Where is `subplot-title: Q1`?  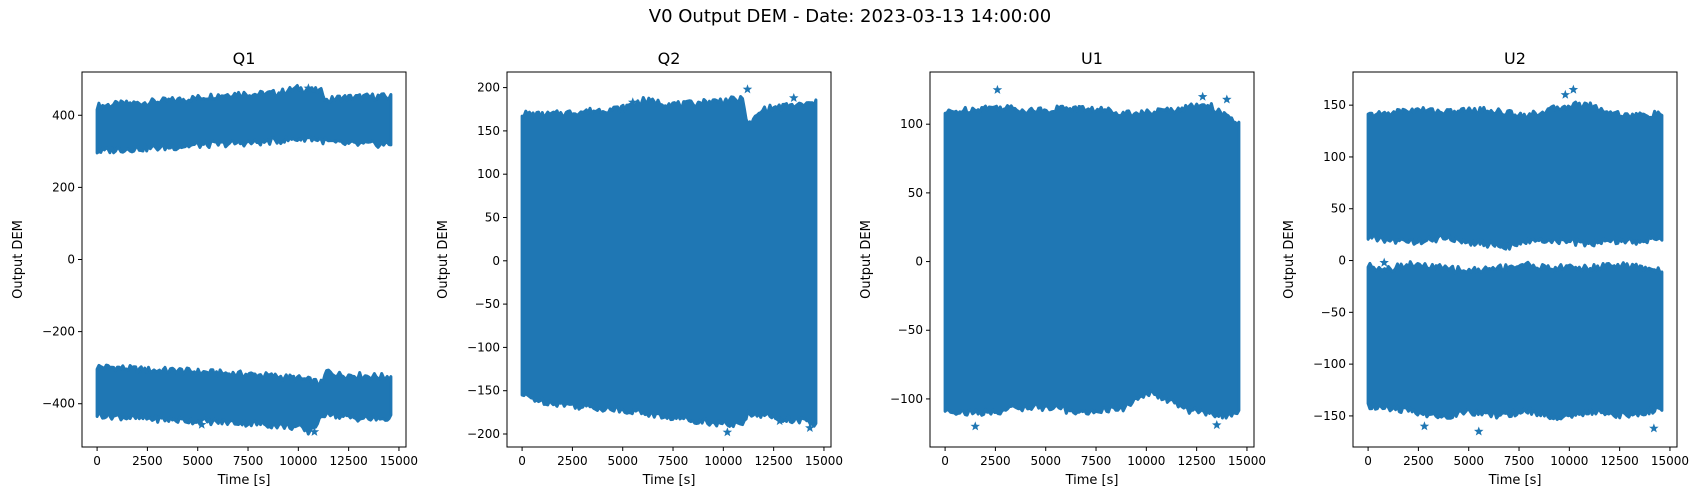
subplot-title: Q1 is located at coordinates (244, 58).